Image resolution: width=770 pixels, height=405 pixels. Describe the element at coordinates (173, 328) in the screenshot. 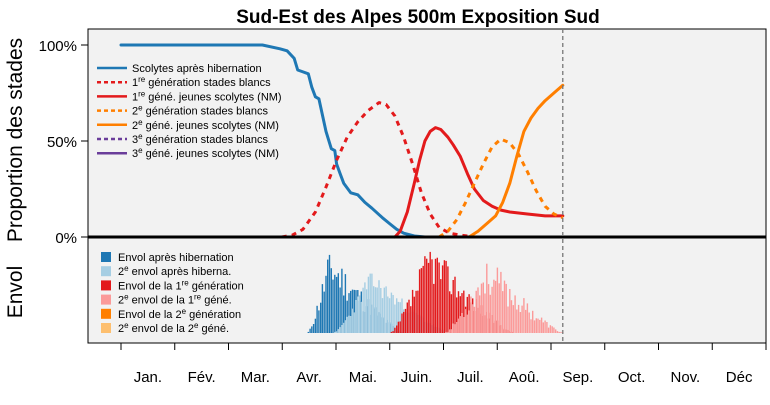

I see `legend-label: 2e envol de la 2e géné.` at that location.